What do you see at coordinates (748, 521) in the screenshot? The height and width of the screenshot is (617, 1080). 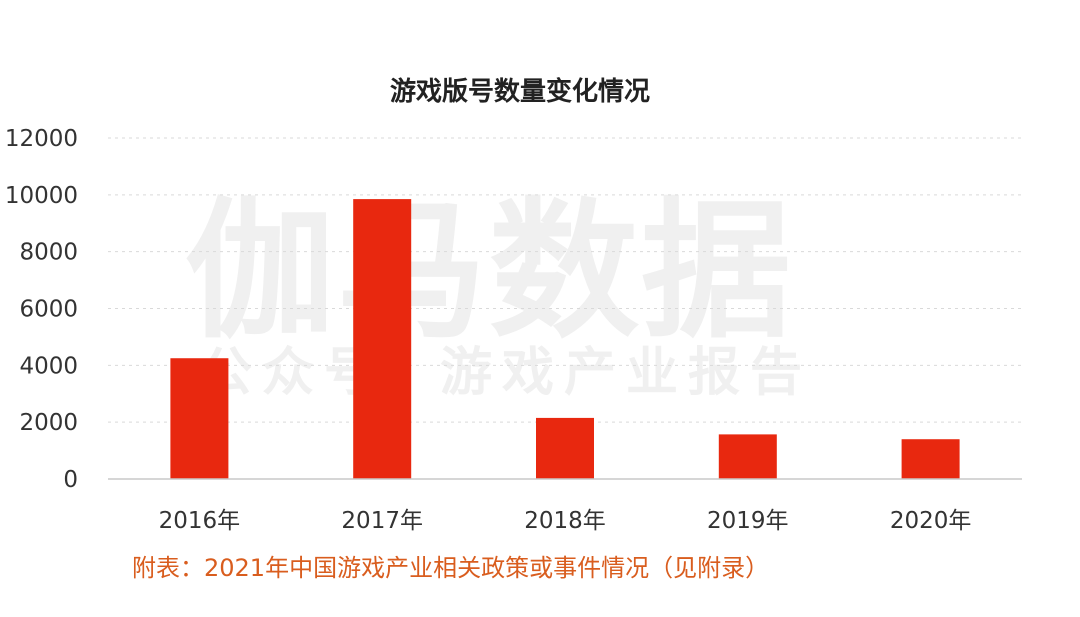 I see `x-tick-label: 2019年` at bounding box center [748, 521].